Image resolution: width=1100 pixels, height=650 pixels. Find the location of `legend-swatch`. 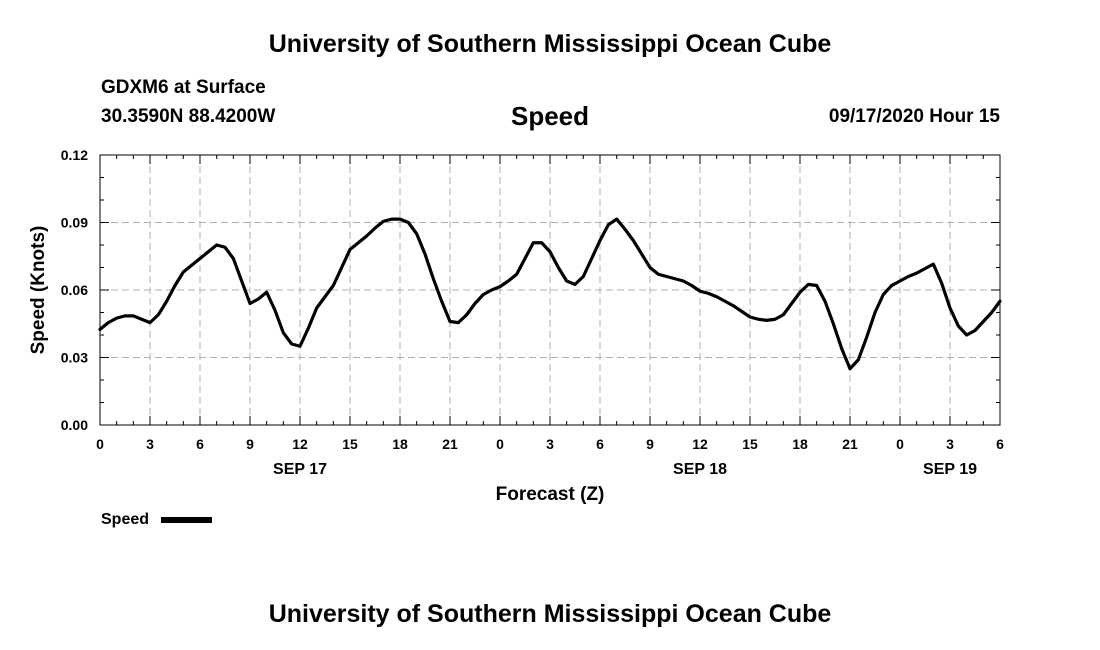

legend-swatch is located at coordinates (186, 520).